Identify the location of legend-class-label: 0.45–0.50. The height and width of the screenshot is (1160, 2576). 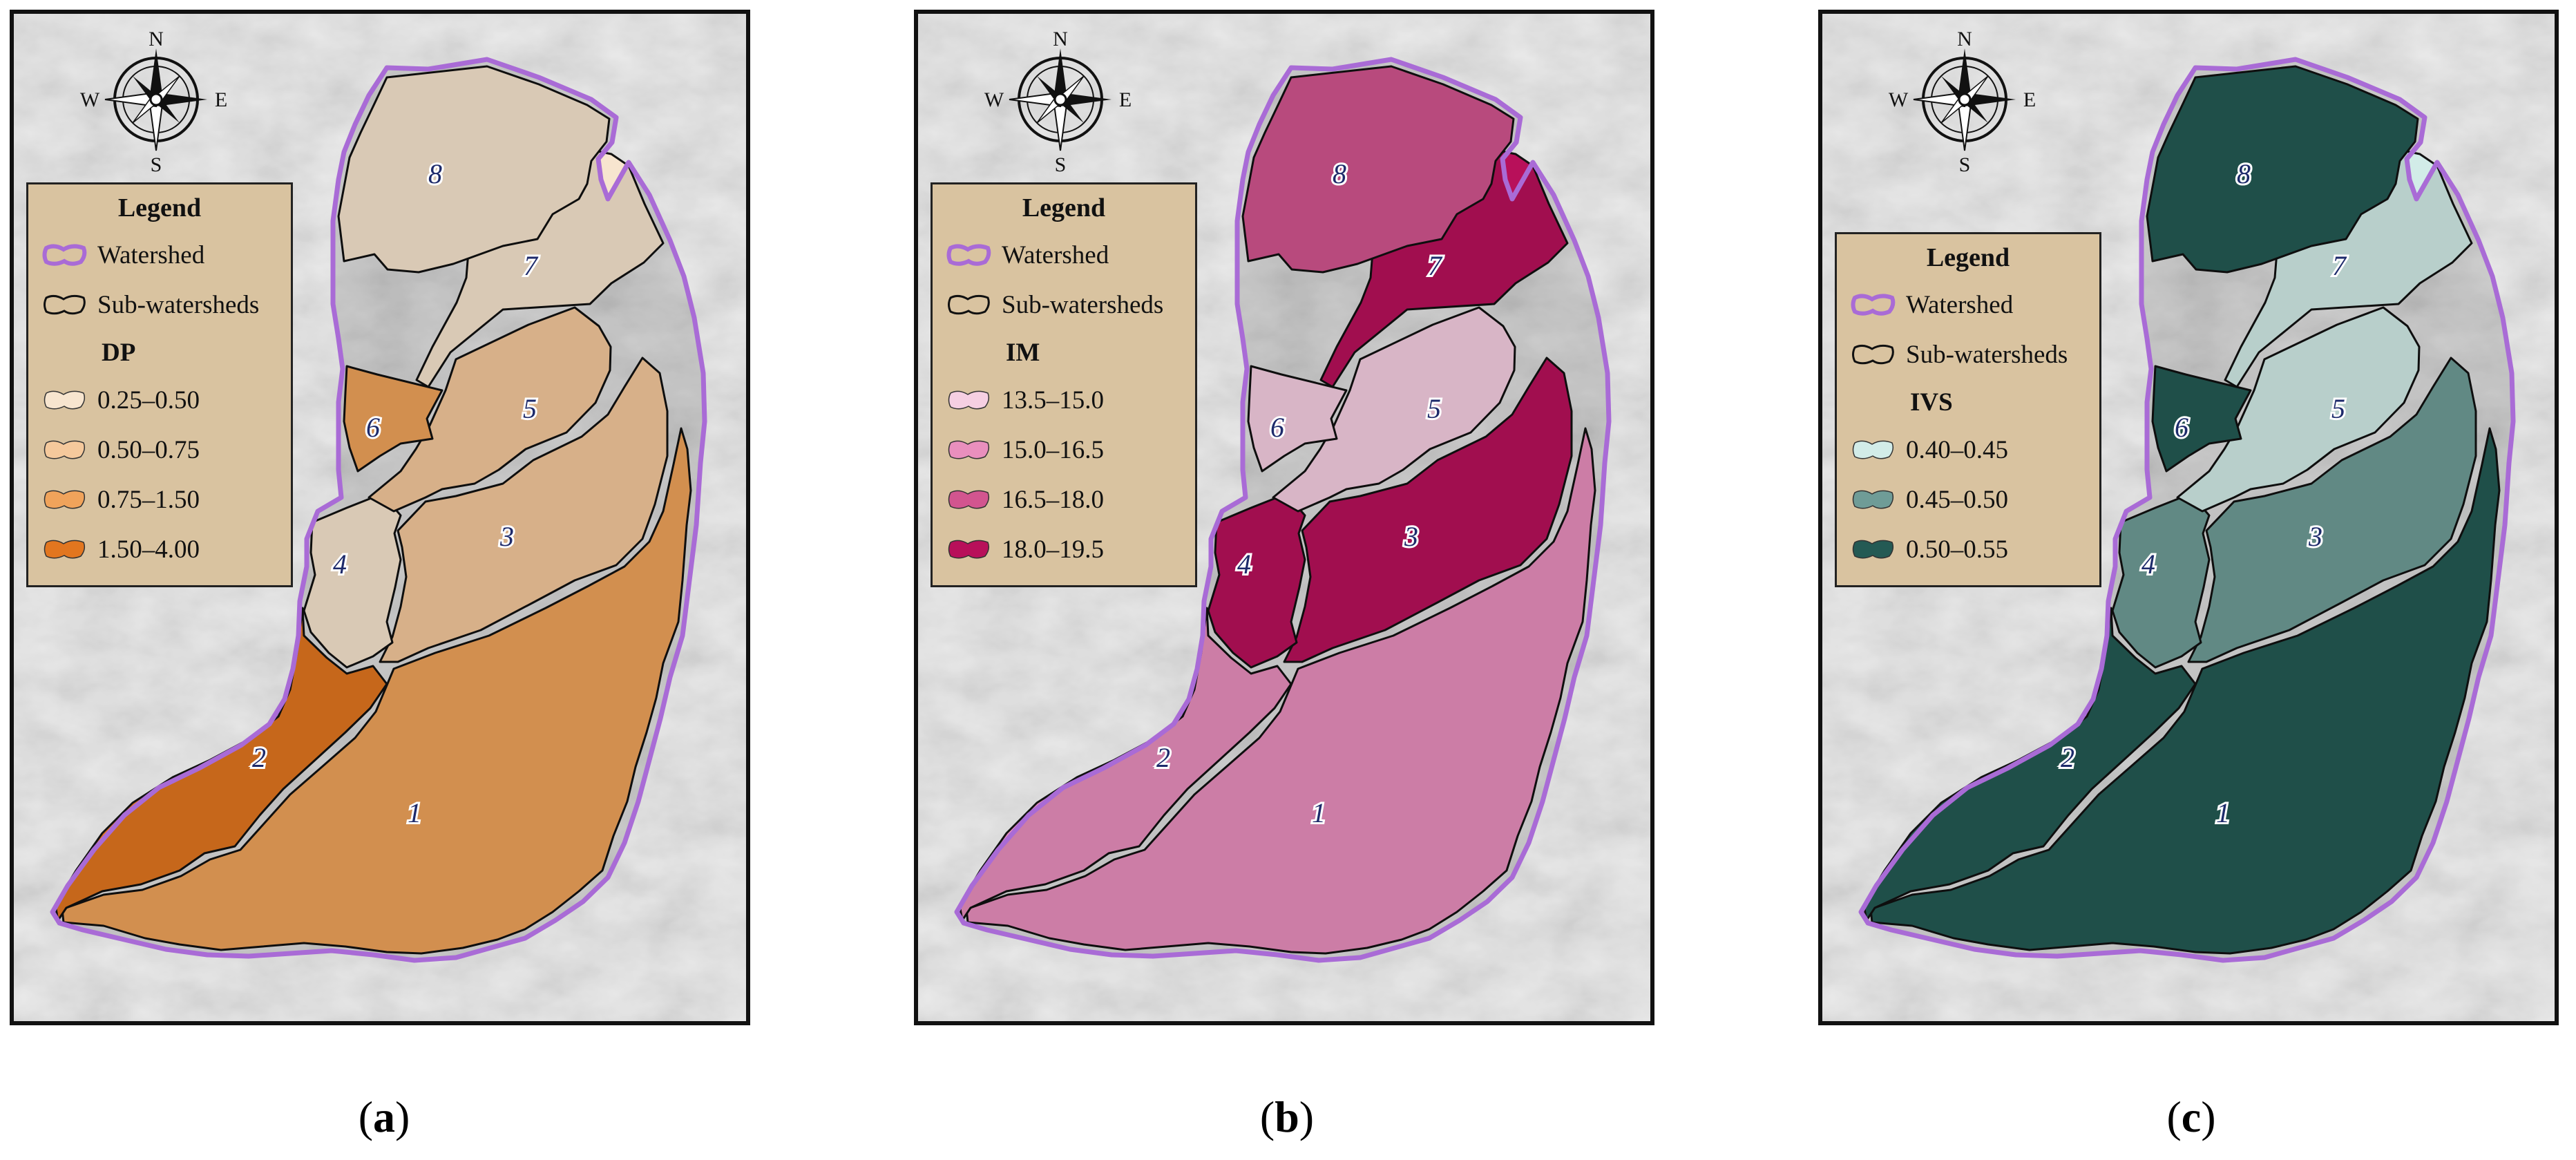
(1957, 499).